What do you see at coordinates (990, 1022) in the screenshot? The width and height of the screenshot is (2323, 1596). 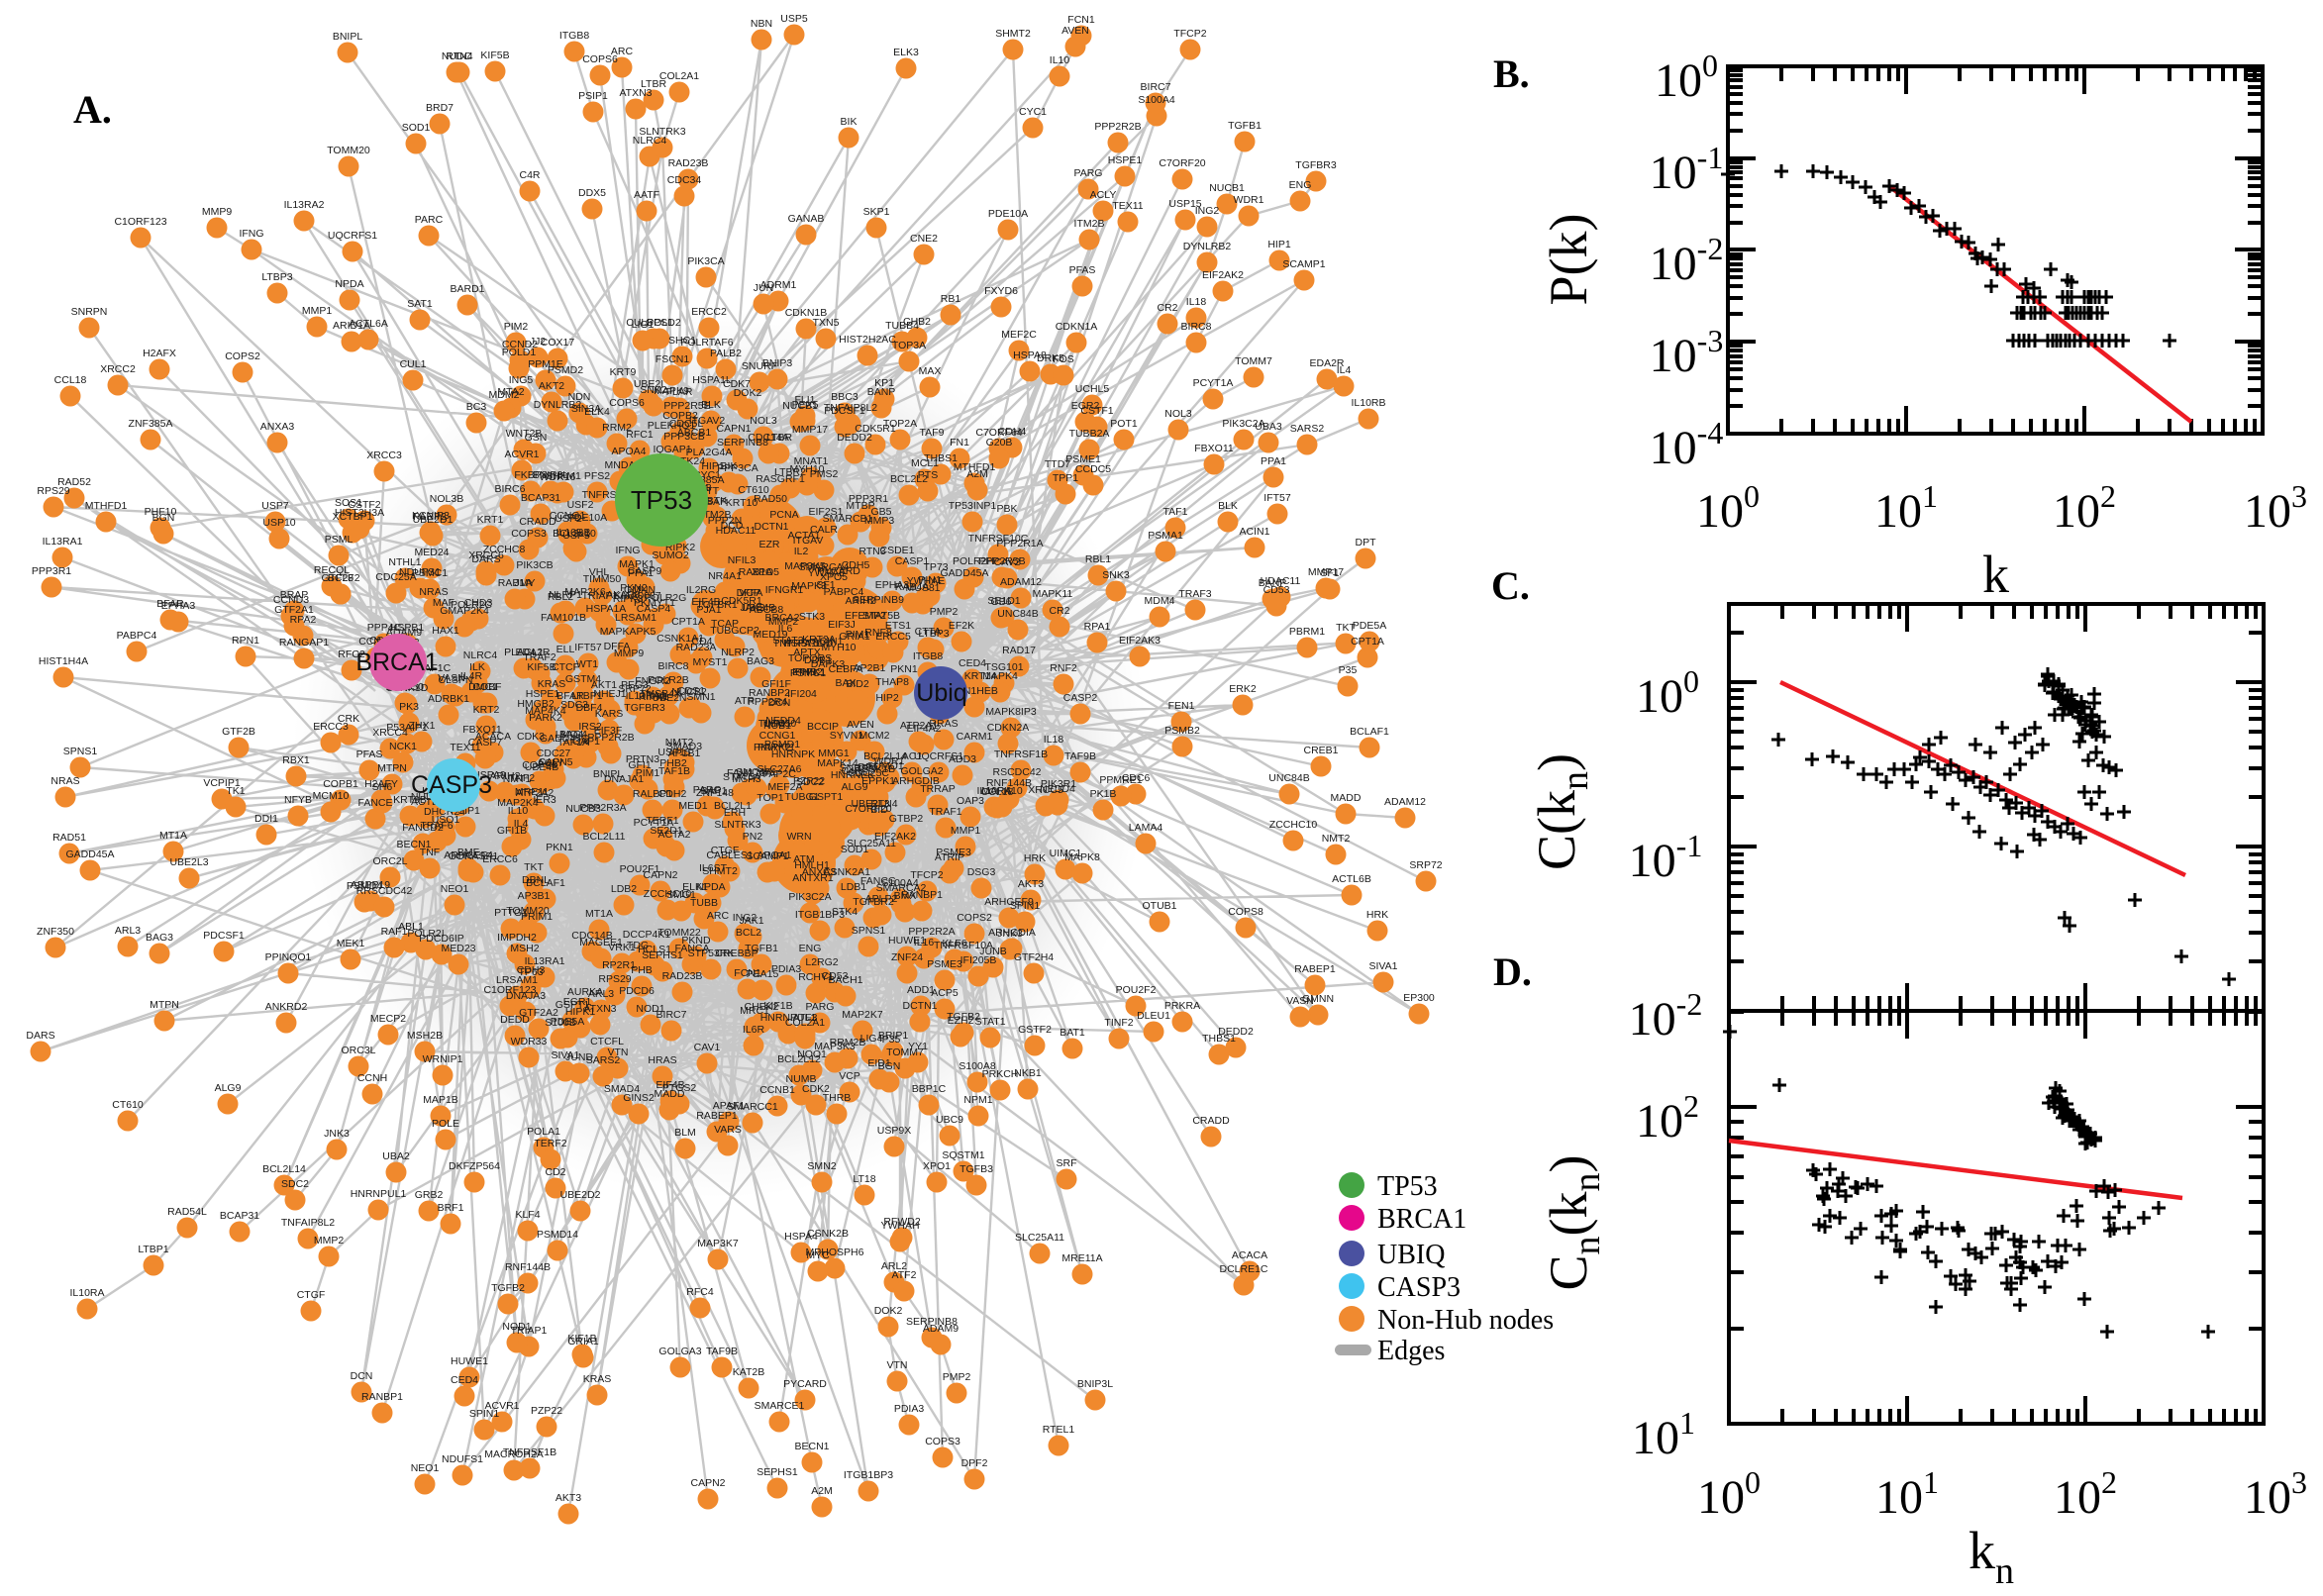 I see `svg-text: STAT1` at bounding box center [990, 1022].